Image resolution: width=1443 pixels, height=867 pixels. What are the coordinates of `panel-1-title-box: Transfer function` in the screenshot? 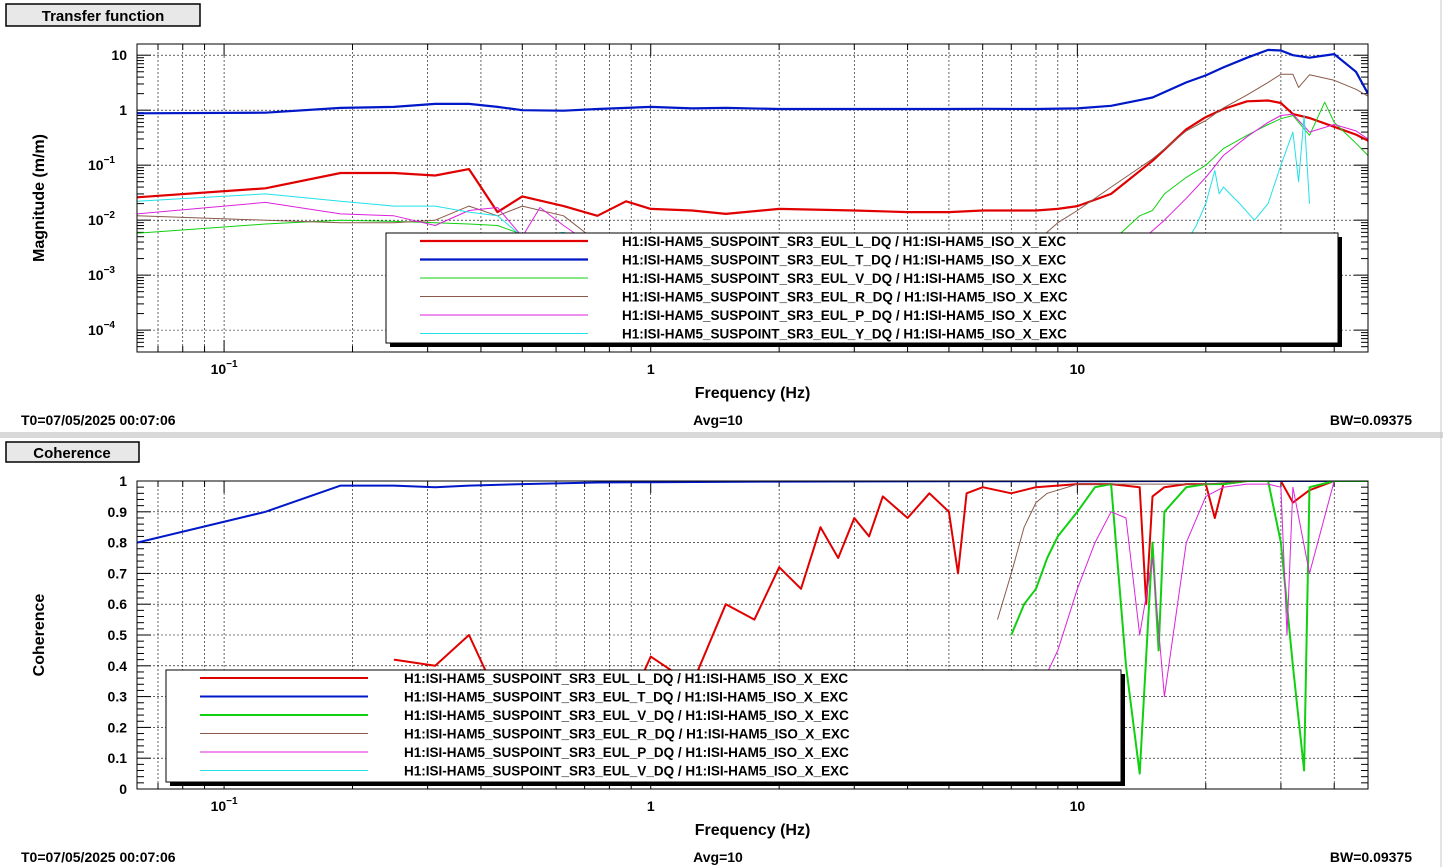 It's located at (103, 15).